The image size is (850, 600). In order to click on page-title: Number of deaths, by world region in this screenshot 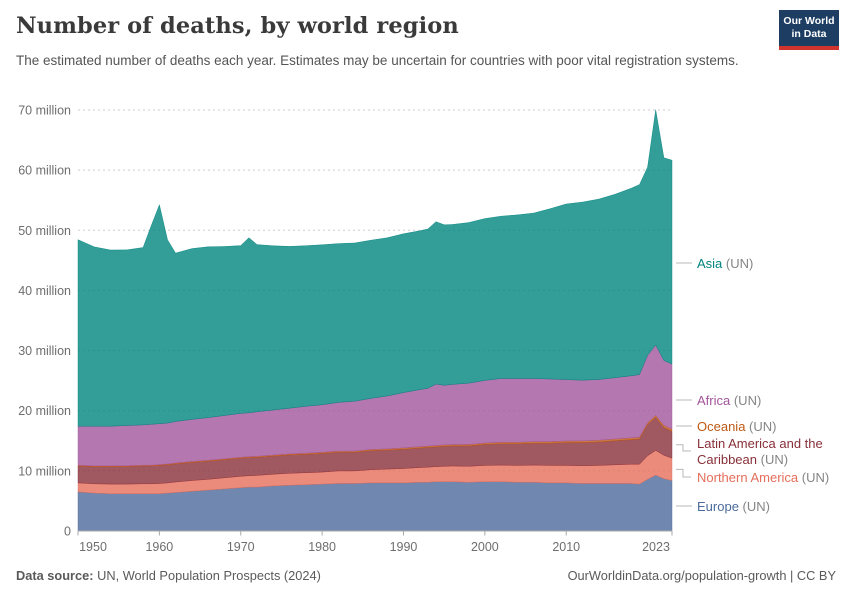, I will do `click(237, 26)`.